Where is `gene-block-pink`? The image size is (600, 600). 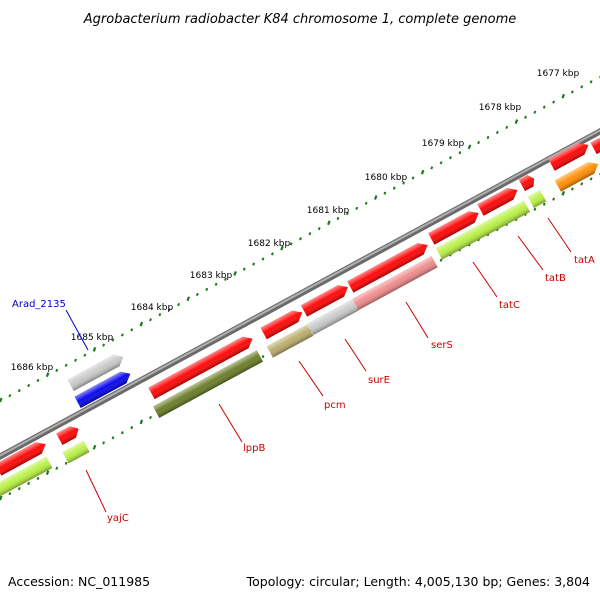
gene-block-pink is located at coordinates (395, 283).